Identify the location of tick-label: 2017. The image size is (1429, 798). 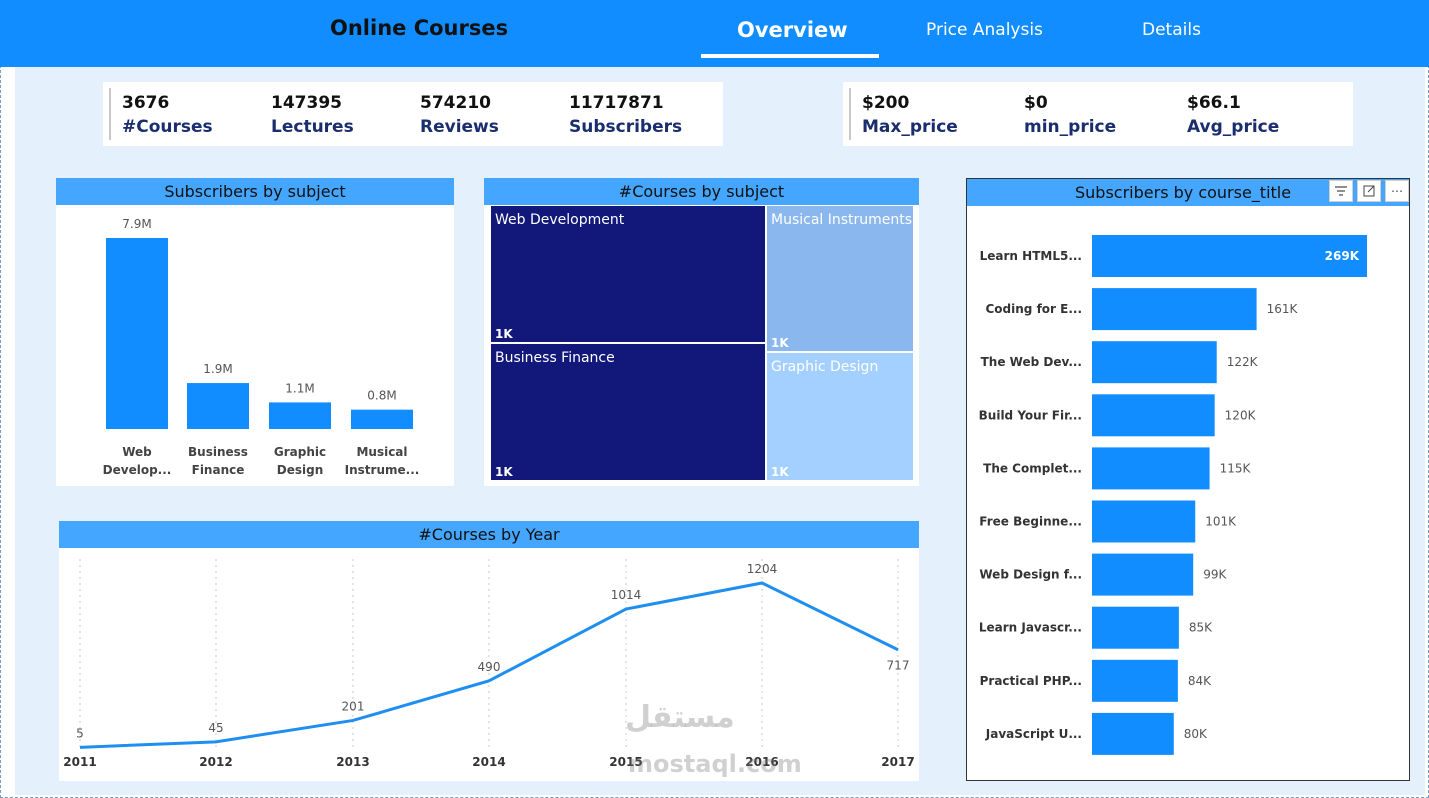
(897, 762).